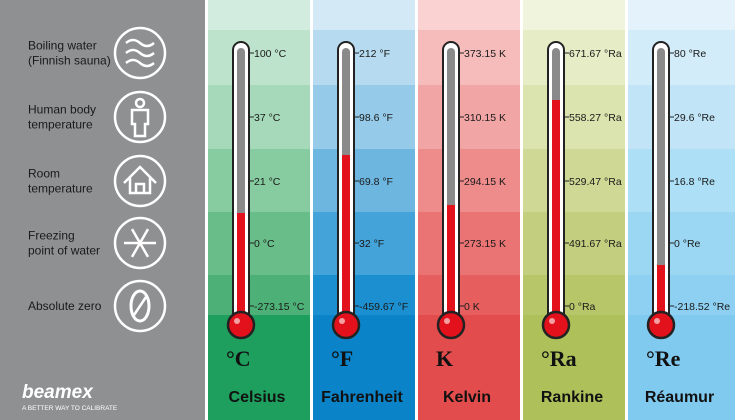 Image resolution: width=735 pixels, height=420 pixels. Describe the element at coordinates (376, 182) in the screenshot. I see `reading: 69.8 °F` at that location.